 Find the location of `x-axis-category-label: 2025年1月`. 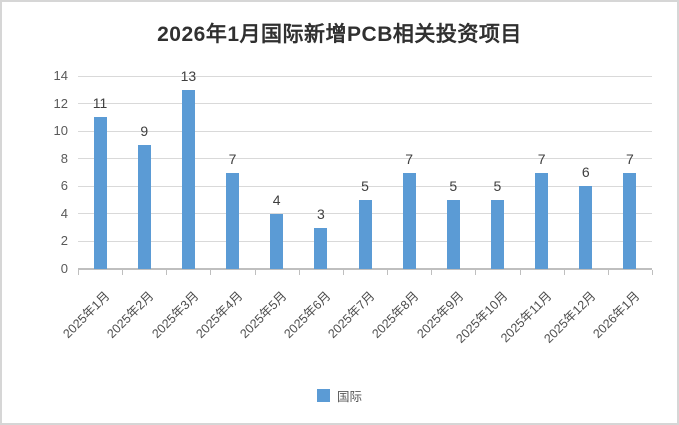

x-axis-category-label: 2025年1月 is located at coordinates (86, 314).